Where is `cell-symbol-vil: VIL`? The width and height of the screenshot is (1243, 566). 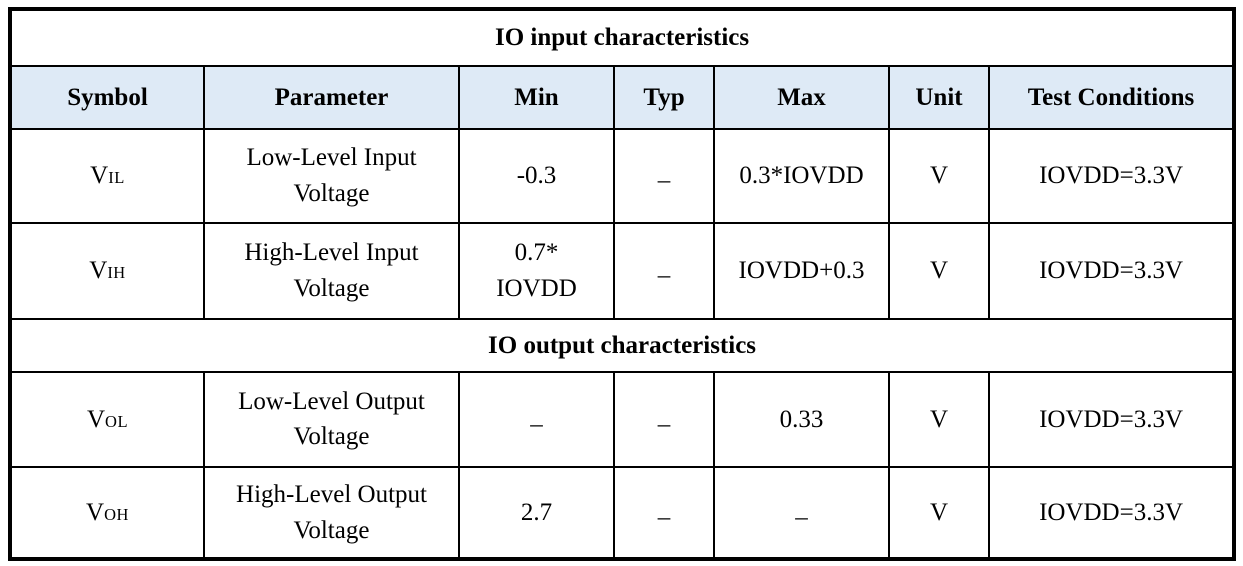
cell-symbol-vil: VIL is located at coordinates (108, 175).